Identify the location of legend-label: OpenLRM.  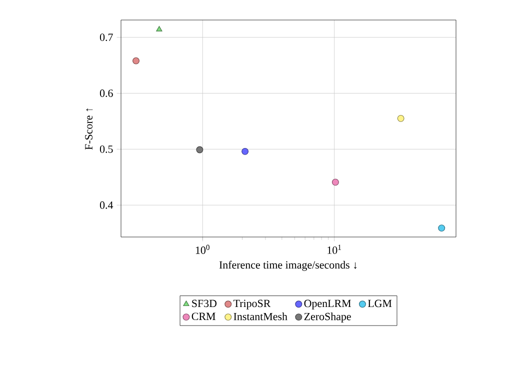
(327, 305).